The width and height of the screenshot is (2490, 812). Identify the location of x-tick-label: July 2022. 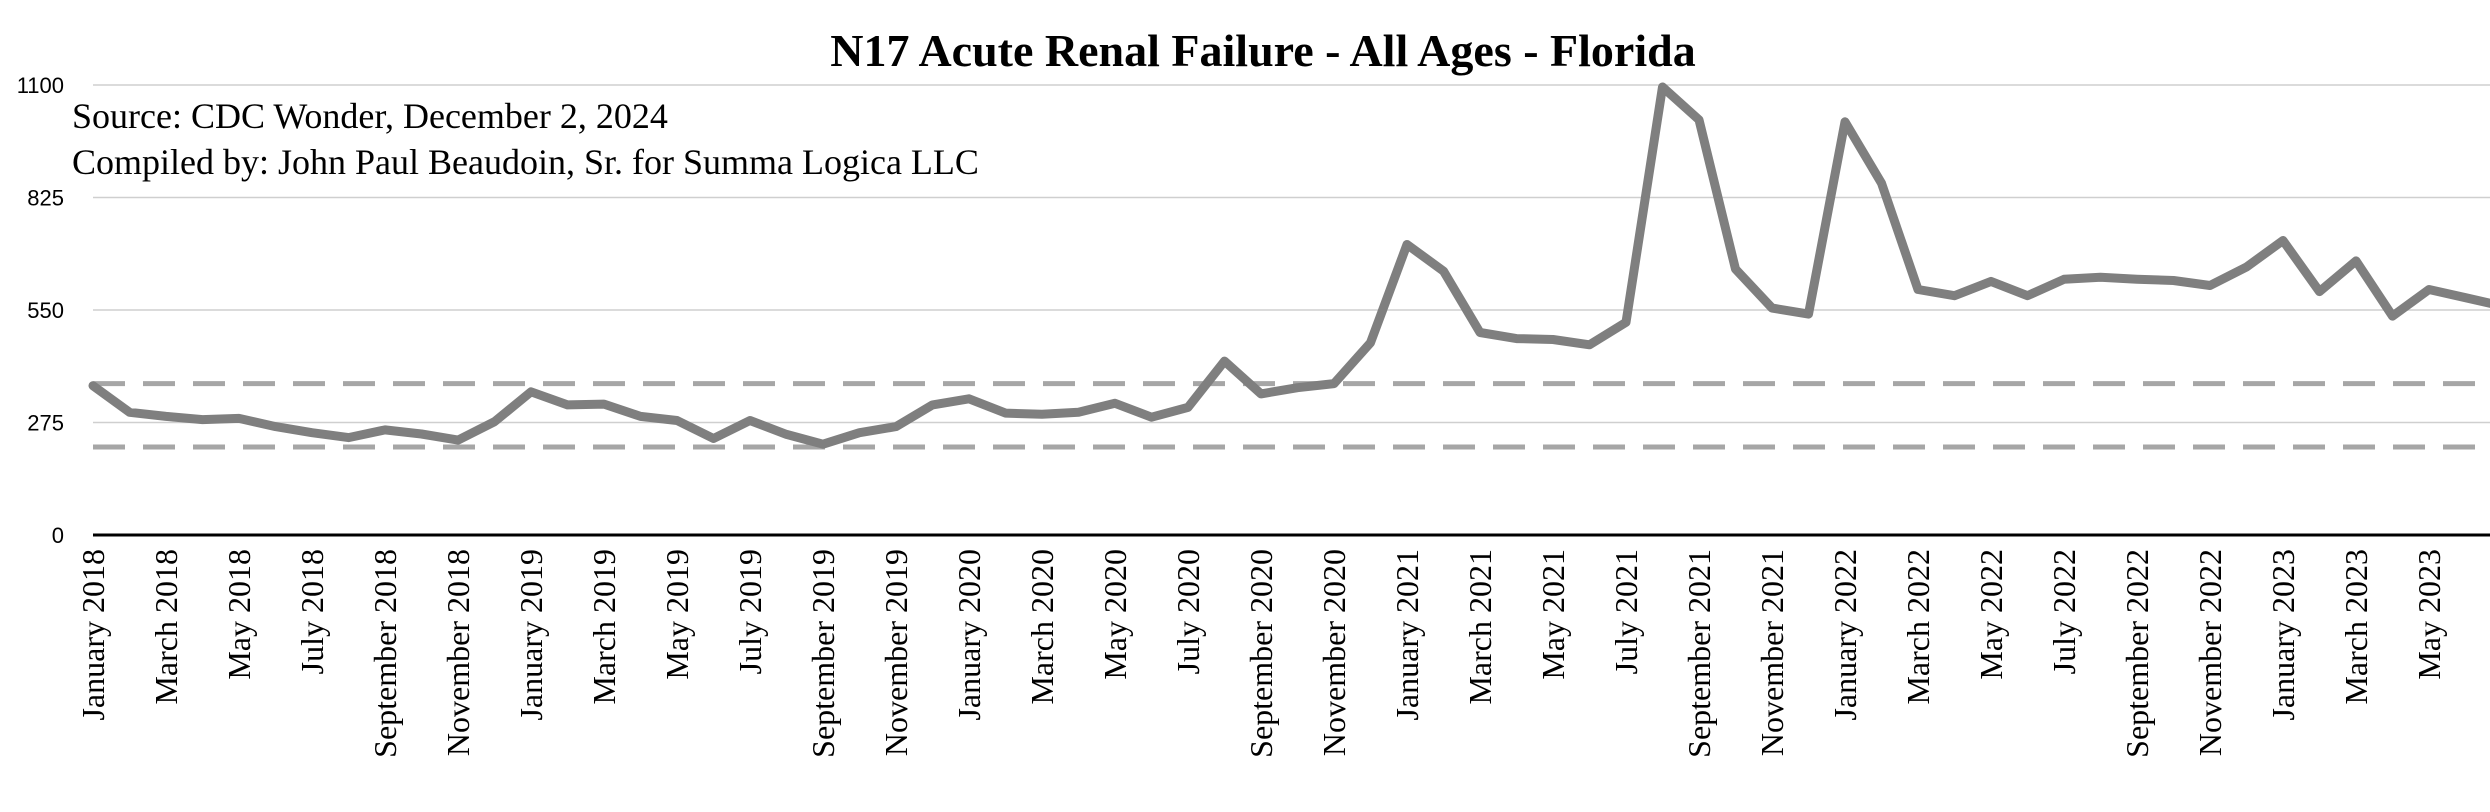
(2064, 611).